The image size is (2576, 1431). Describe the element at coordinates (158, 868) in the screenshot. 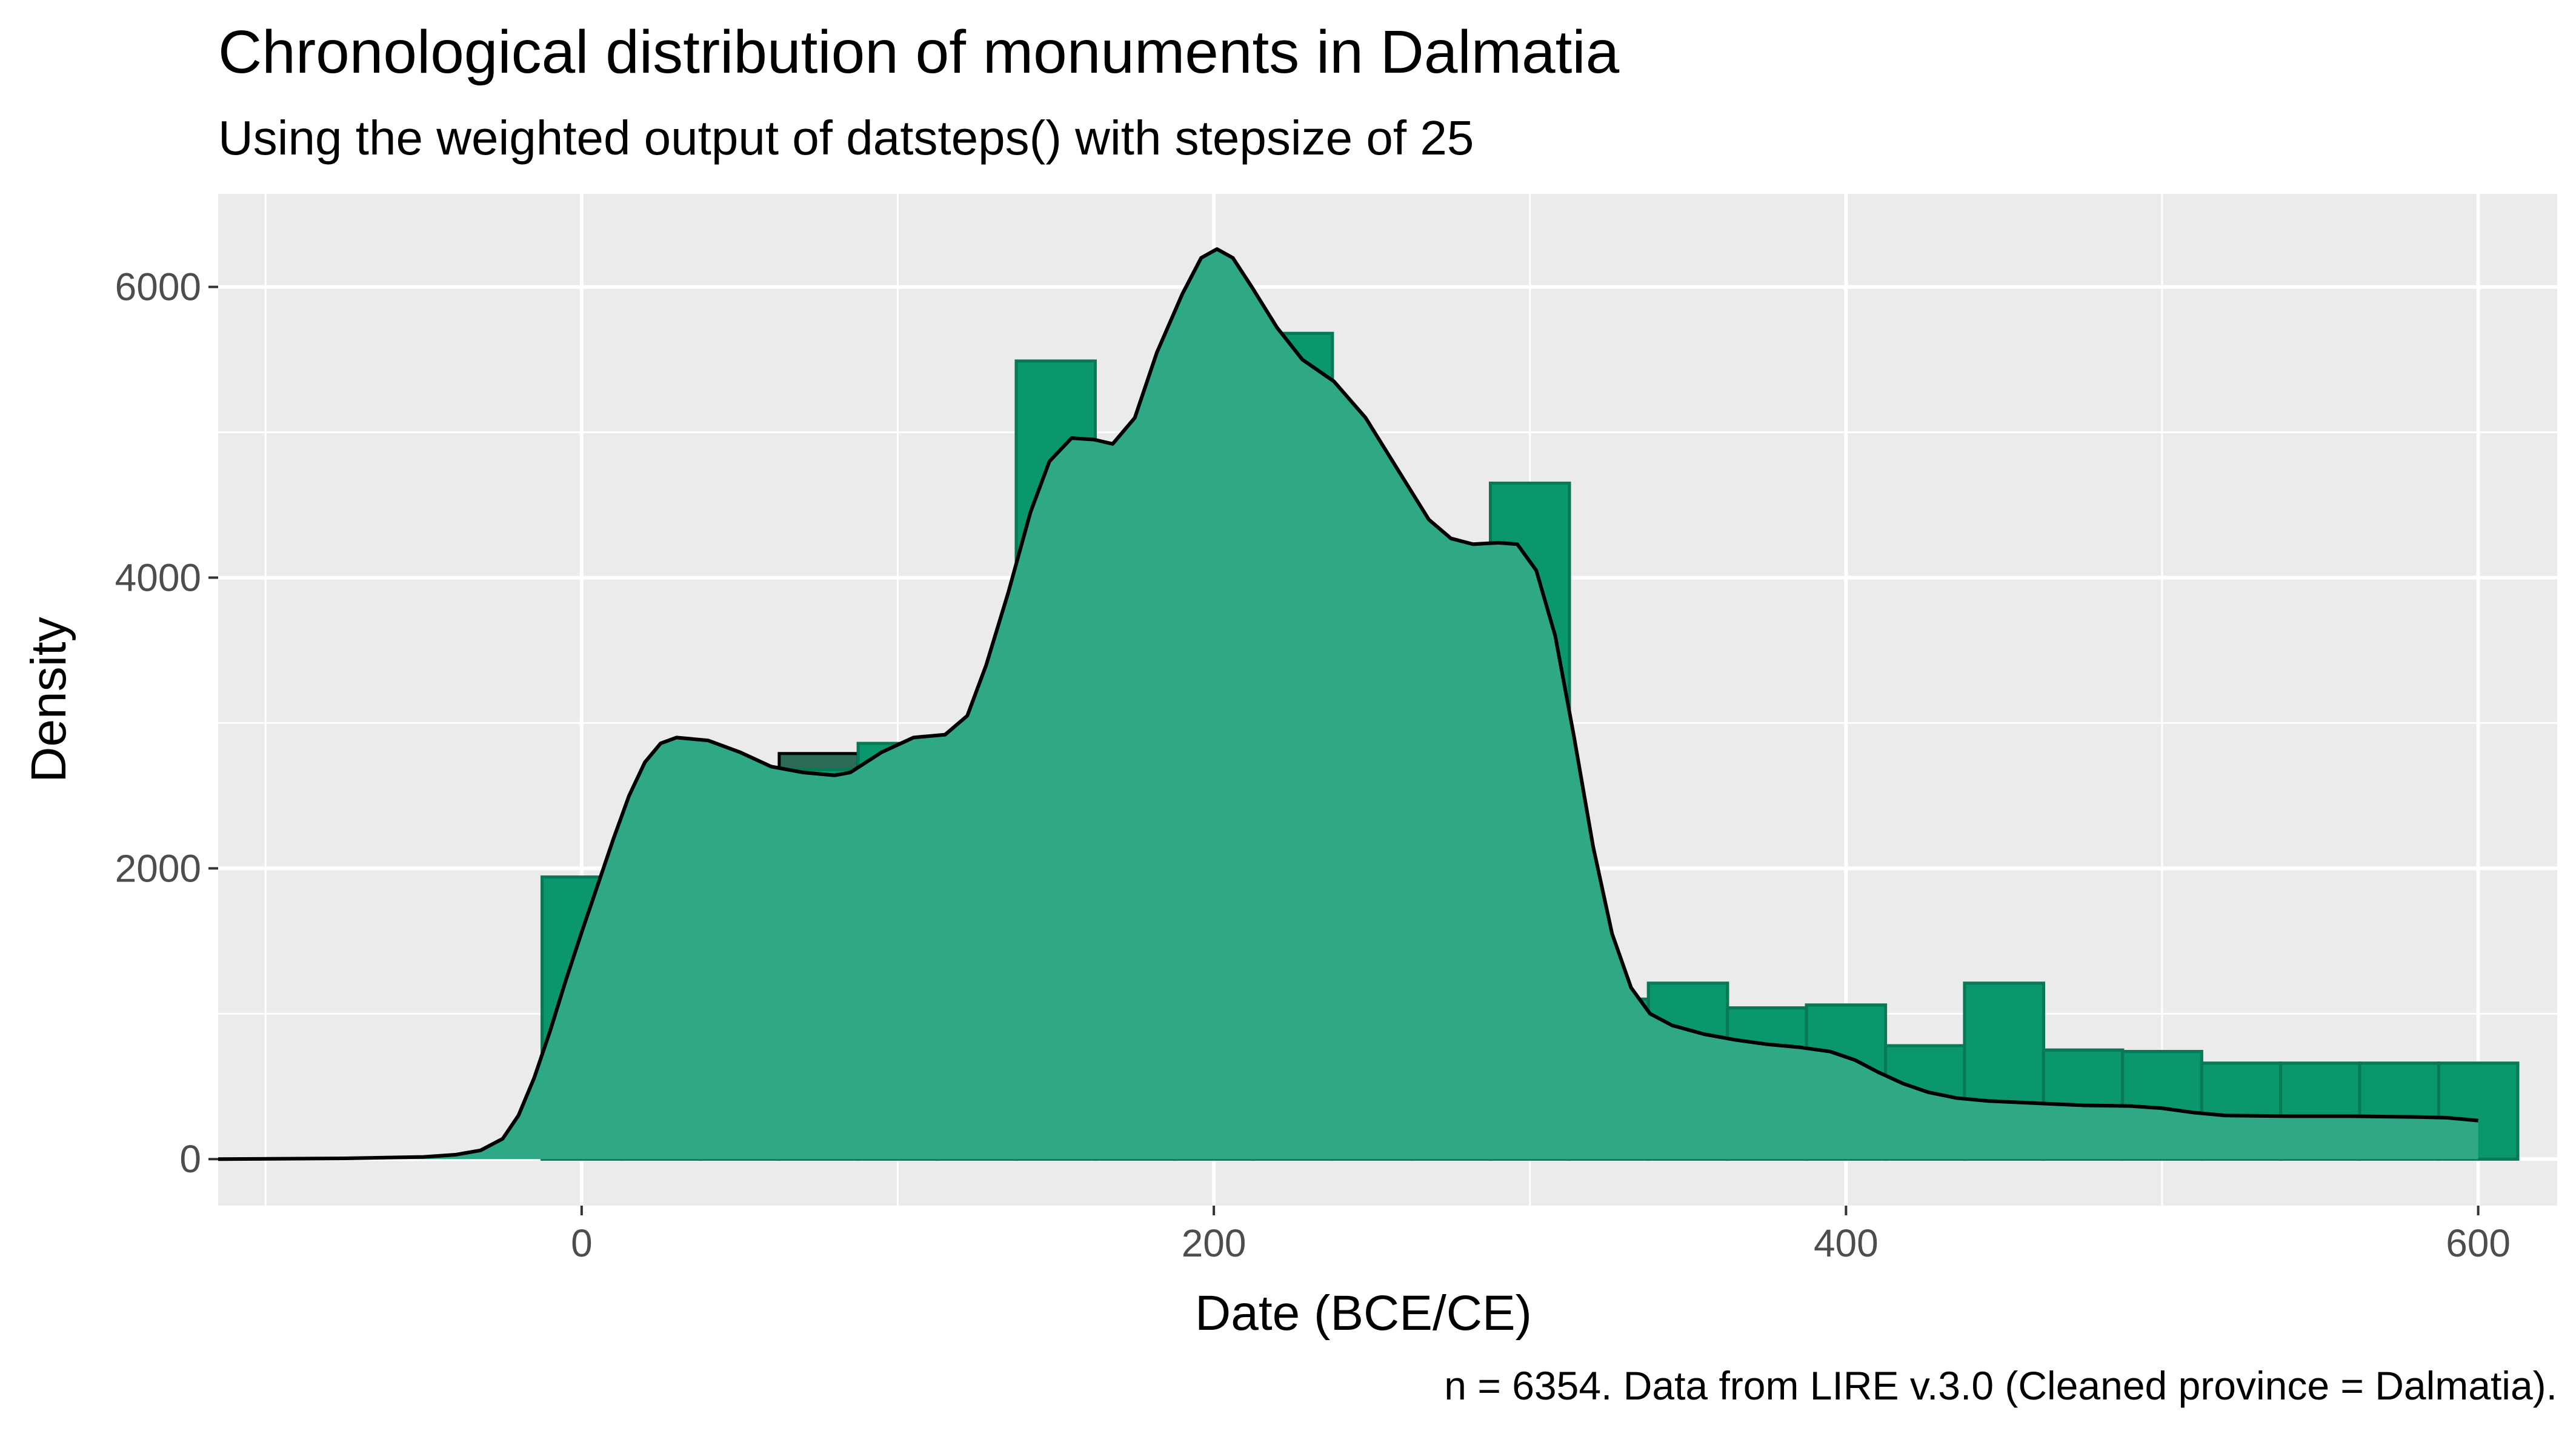

I see `y-tick-label: 2000` at that location.